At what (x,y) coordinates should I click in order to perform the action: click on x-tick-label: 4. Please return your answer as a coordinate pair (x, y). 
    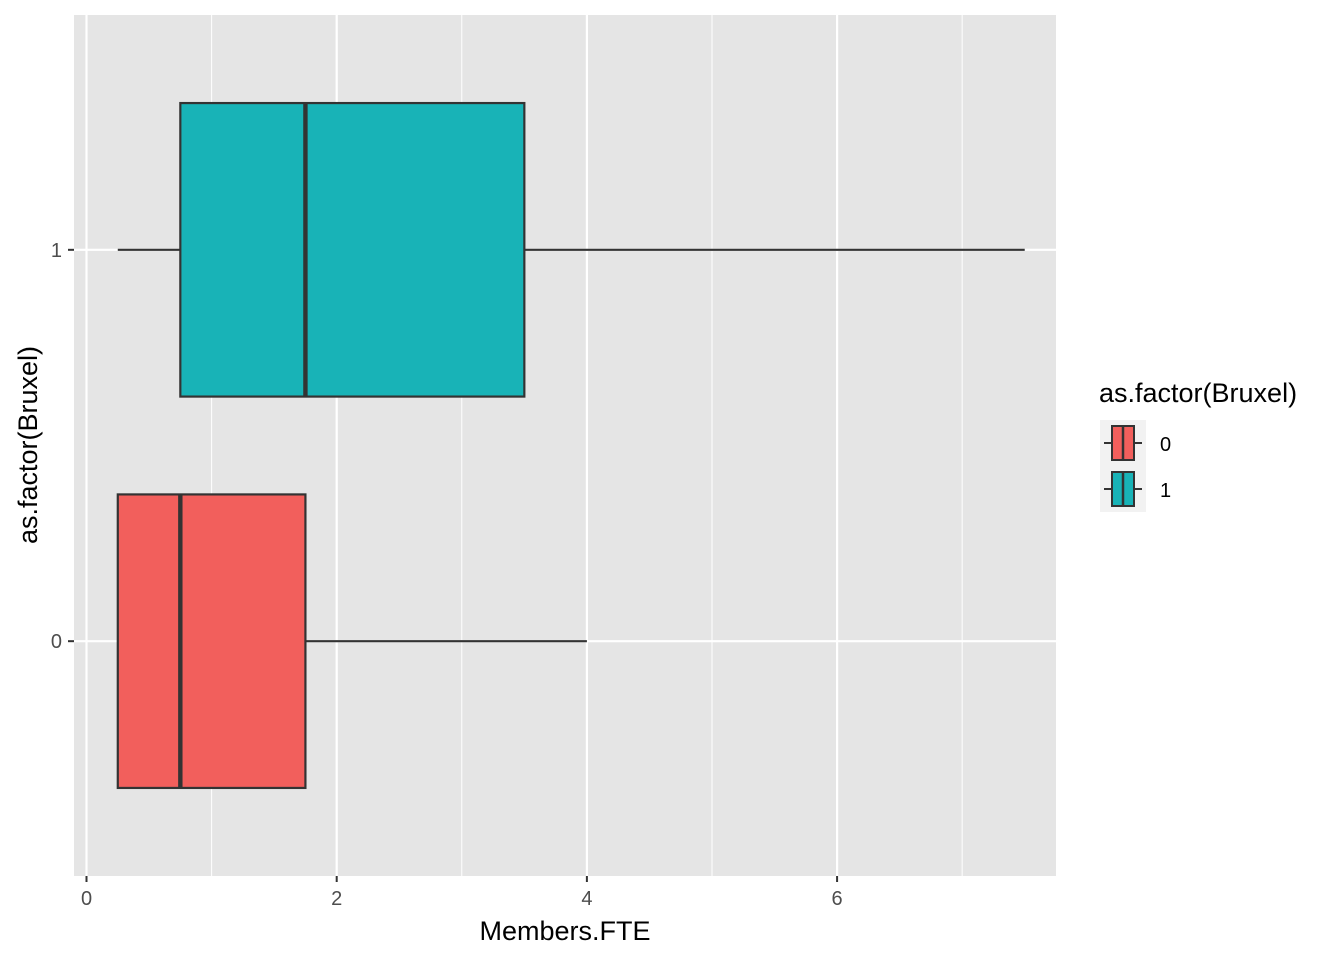
    Looking at the image, I should click on (586, 899).